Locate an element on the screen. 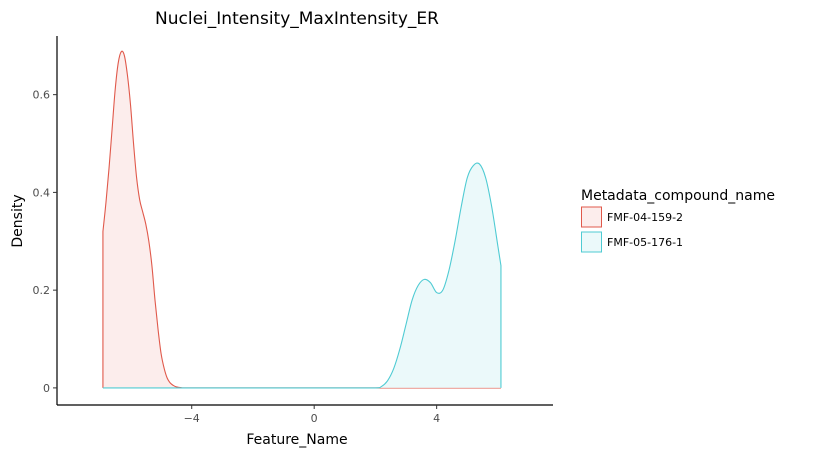  y-axis-ticks: 0 0.2 0.4 0.6 is located at coordinates (45, 242).